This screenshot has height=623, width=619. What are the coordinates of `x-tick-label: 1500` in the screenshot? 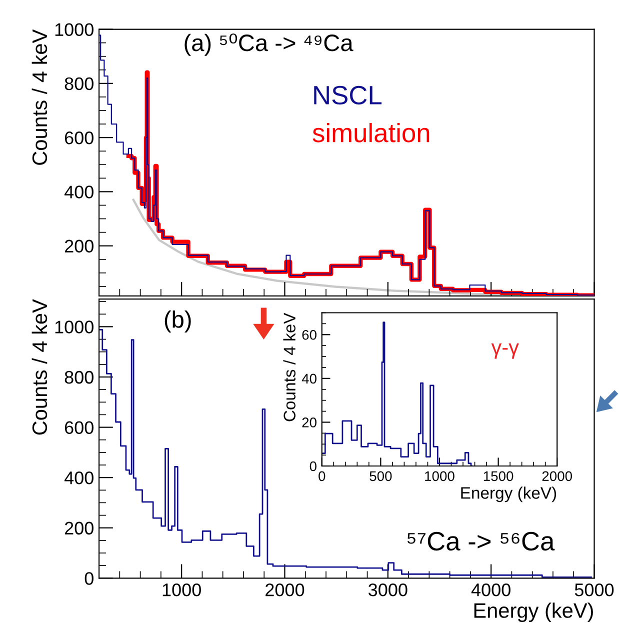 It's located at (499, 476).